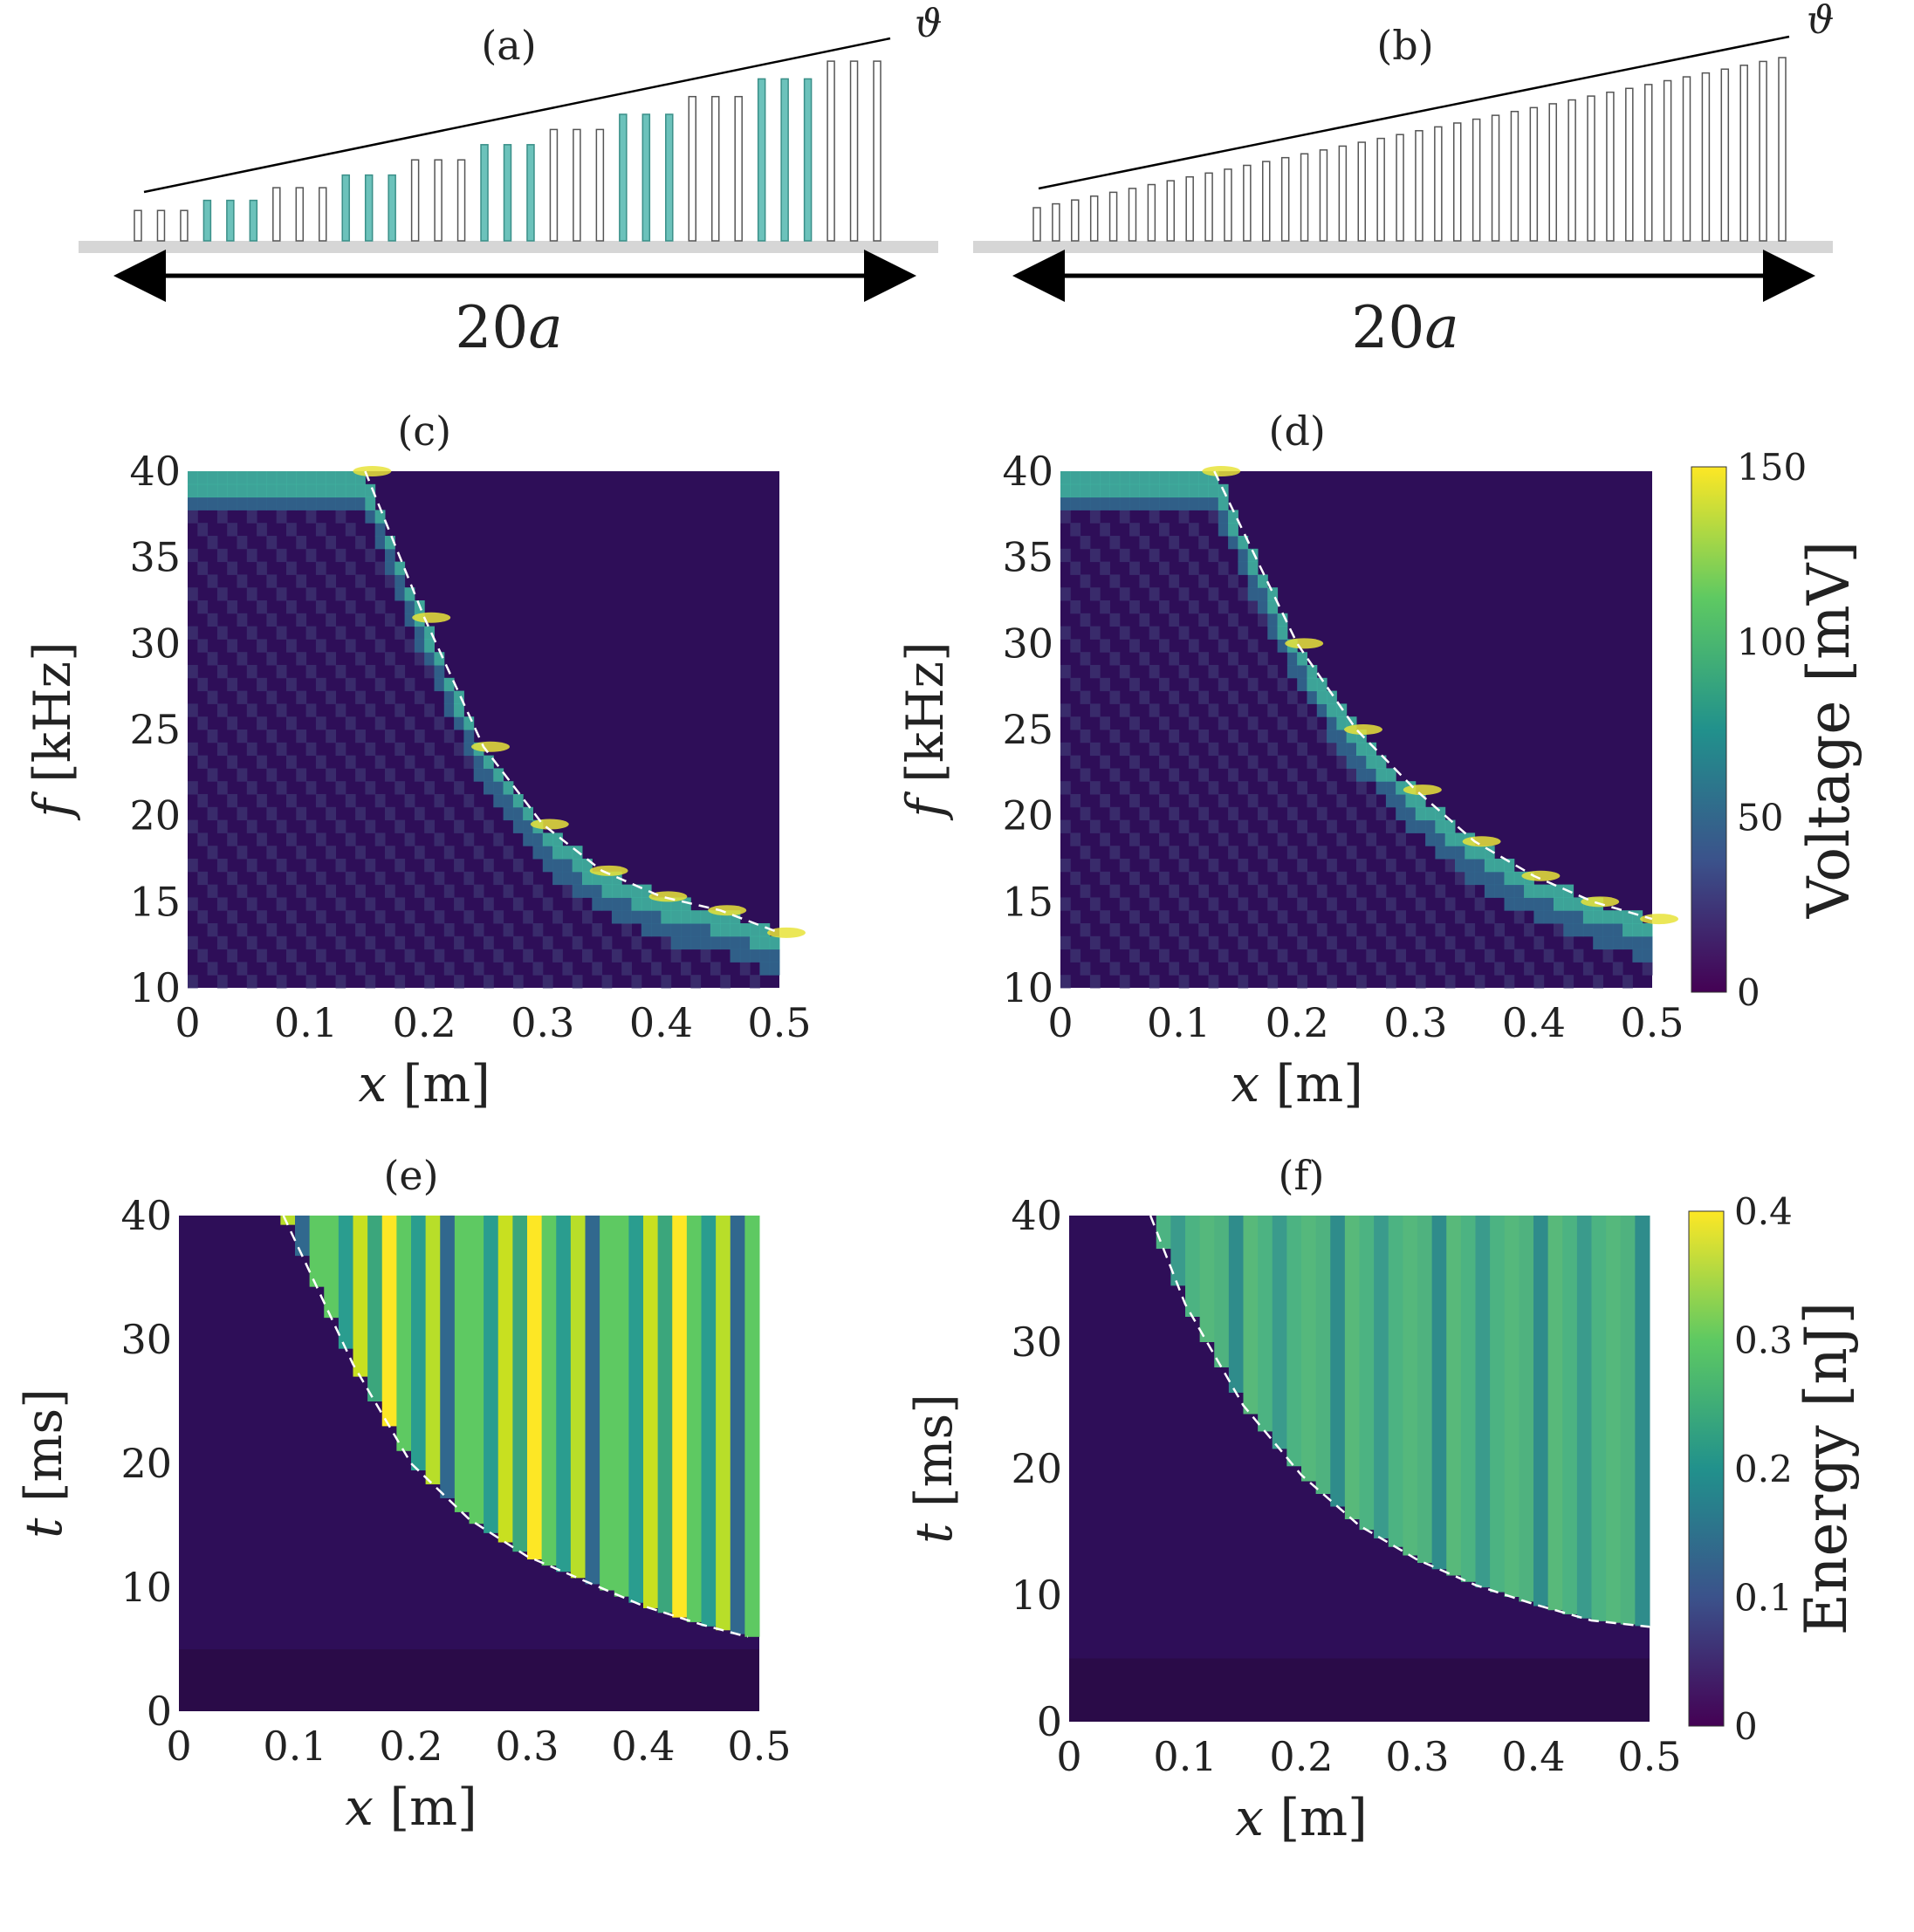 Image resolution: width=1914 pixels, height=1932 pixels. I want to click on chart-d-ytick: 30, so click(1028, 643).